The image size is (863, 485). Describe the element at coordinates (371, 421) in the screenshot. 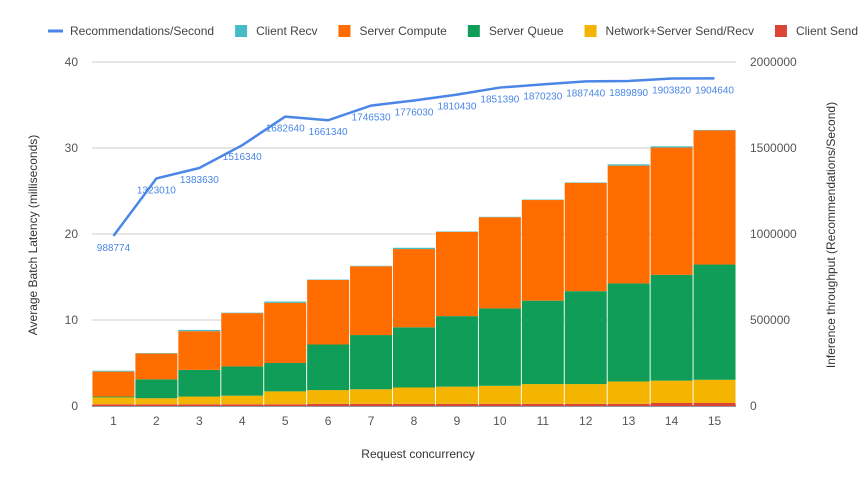

I see `x-tick-label: 7` at that location.